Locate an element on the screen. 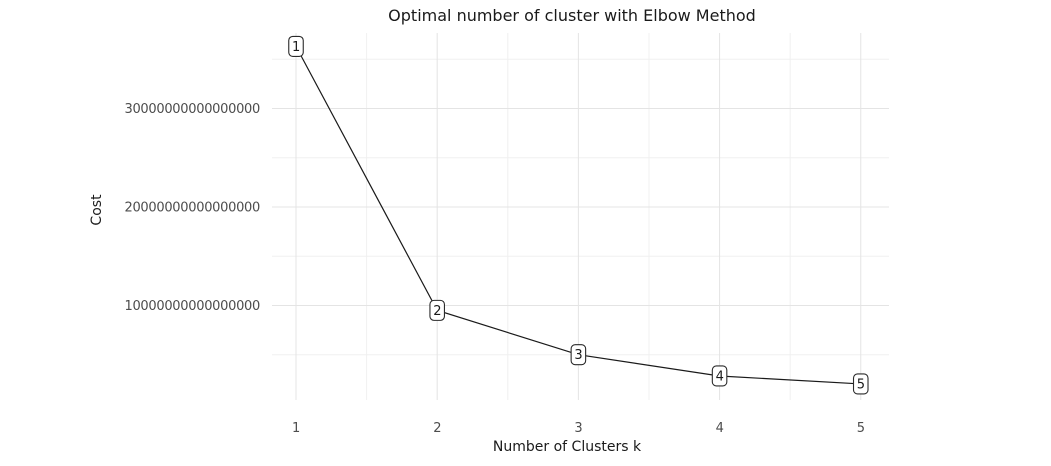 This screenshot has width=1051, height=466. x-tick-label: 5 is located at coordinates (861, 428).